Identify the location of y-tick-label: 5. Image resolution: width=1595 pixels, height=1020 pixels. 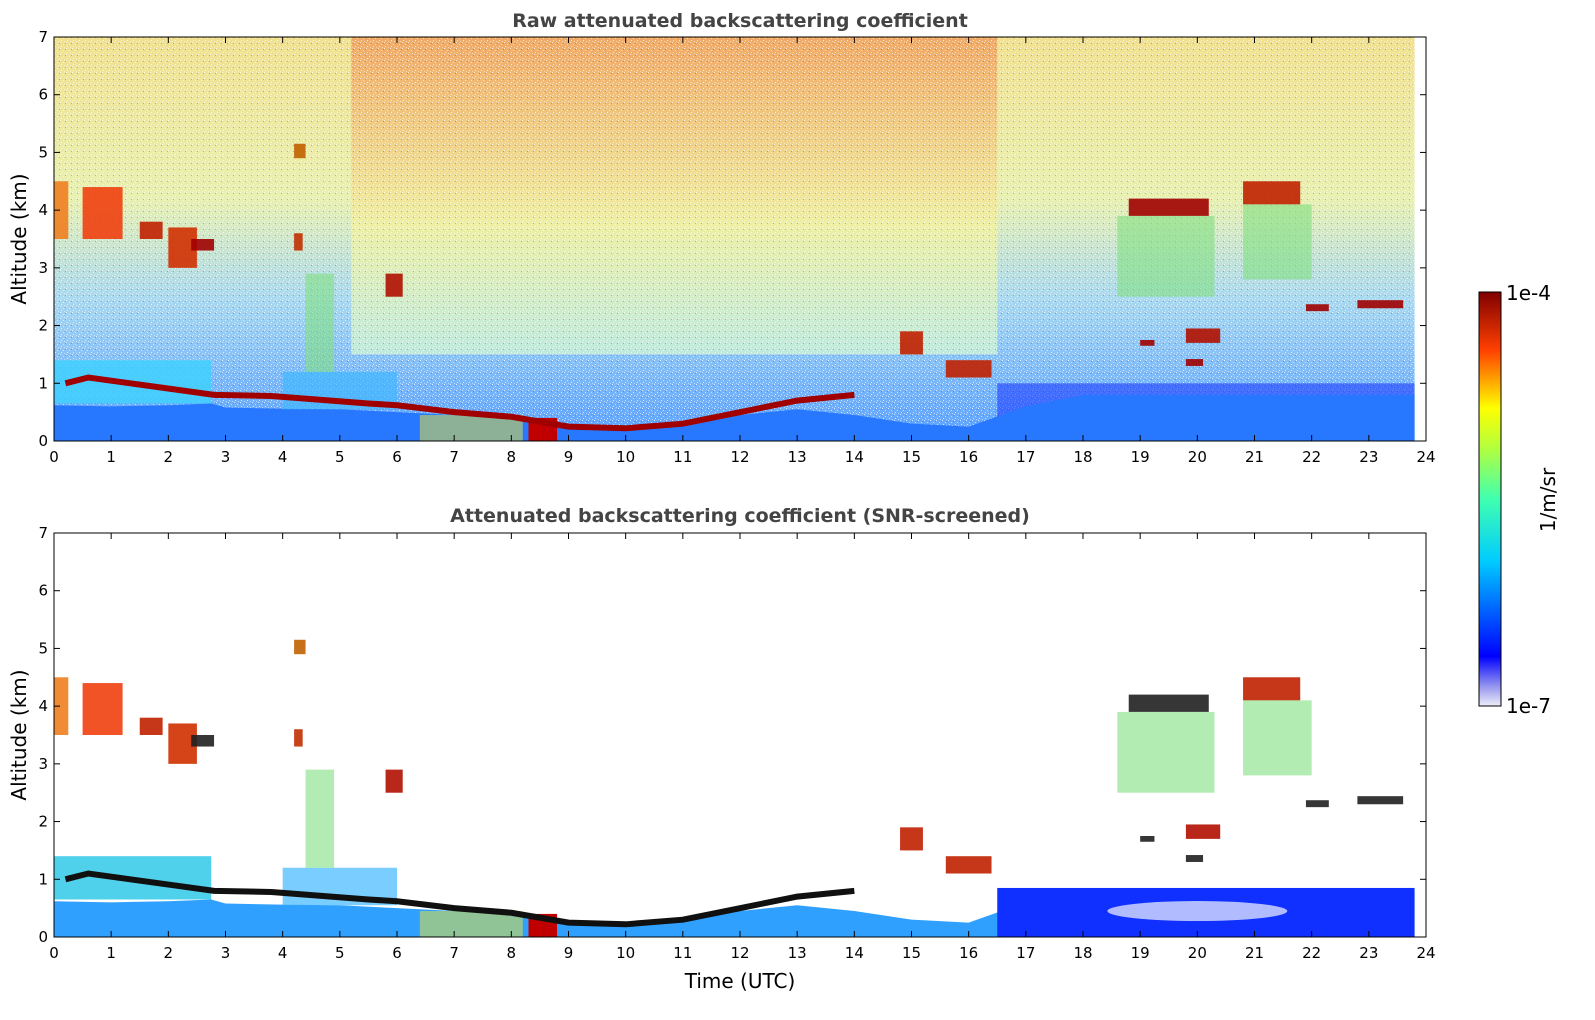
(43, 152).